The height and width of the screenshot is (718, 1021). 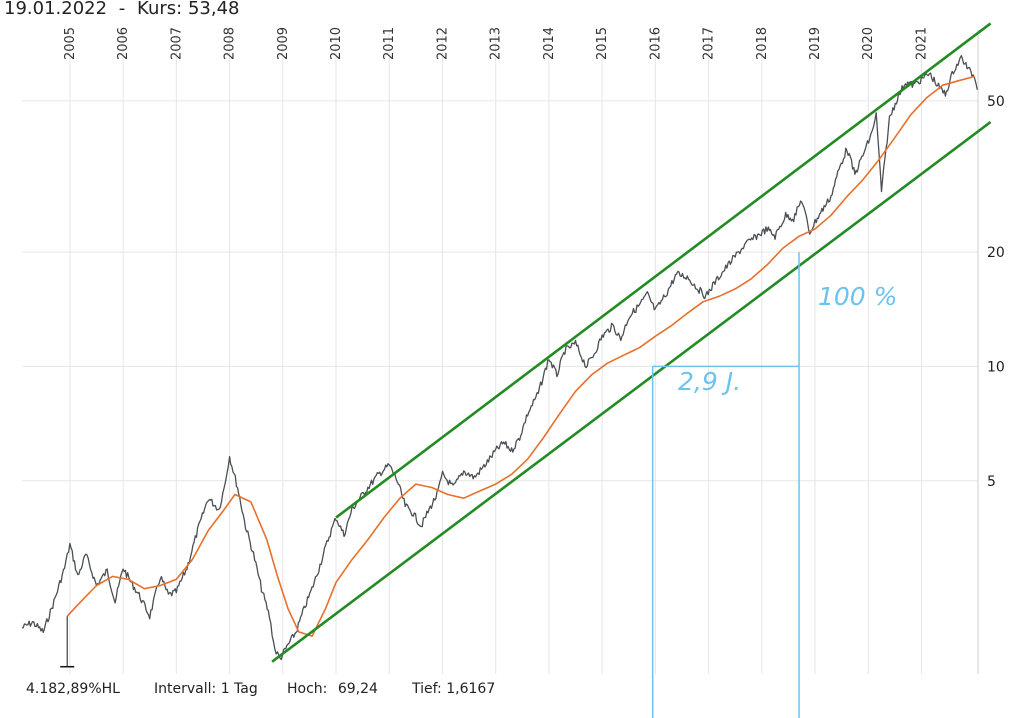 I want to click on year-label: 2009, so click(x=283, y=43).